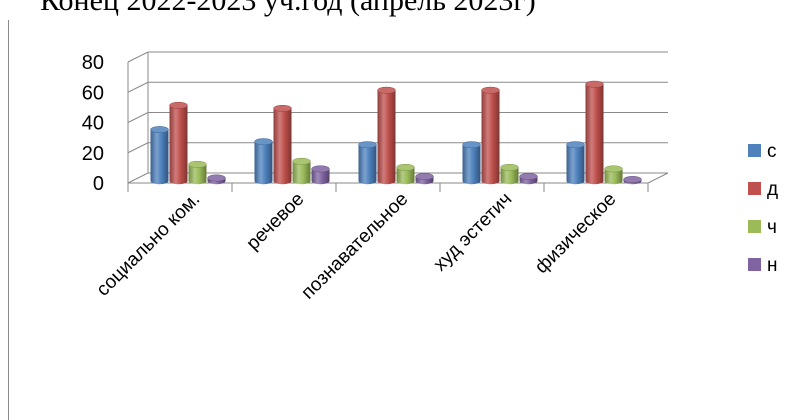 The image size is (806, 420). Describe the element at coordinates (276, 222) in the screenshot. I see `x-category-label: речевое` at that location.